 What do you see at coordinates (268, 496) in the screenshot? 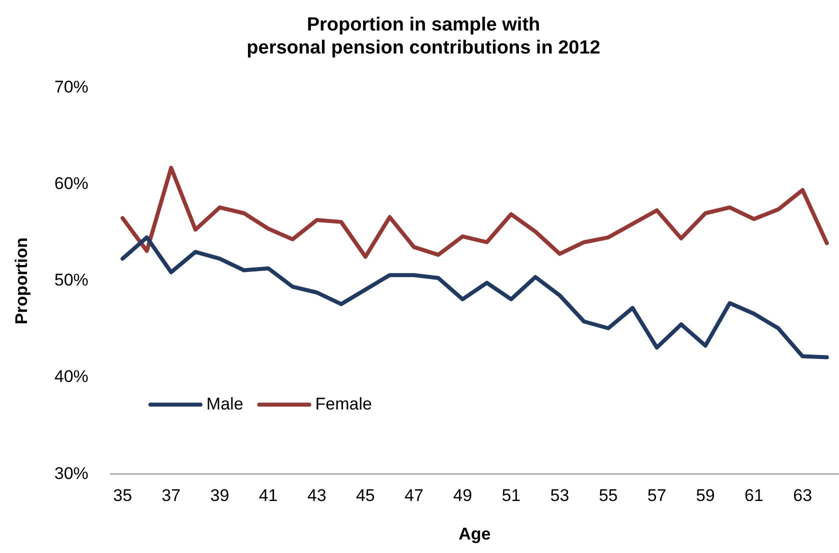
I see `x-tick-label: 41` at bounding box center [268, 496].